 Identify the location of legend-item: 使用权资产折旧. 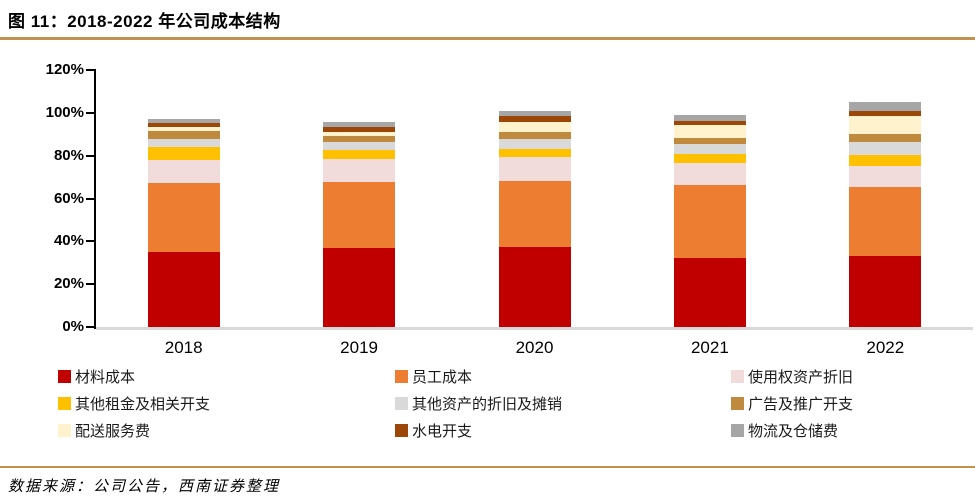
(847, 377).